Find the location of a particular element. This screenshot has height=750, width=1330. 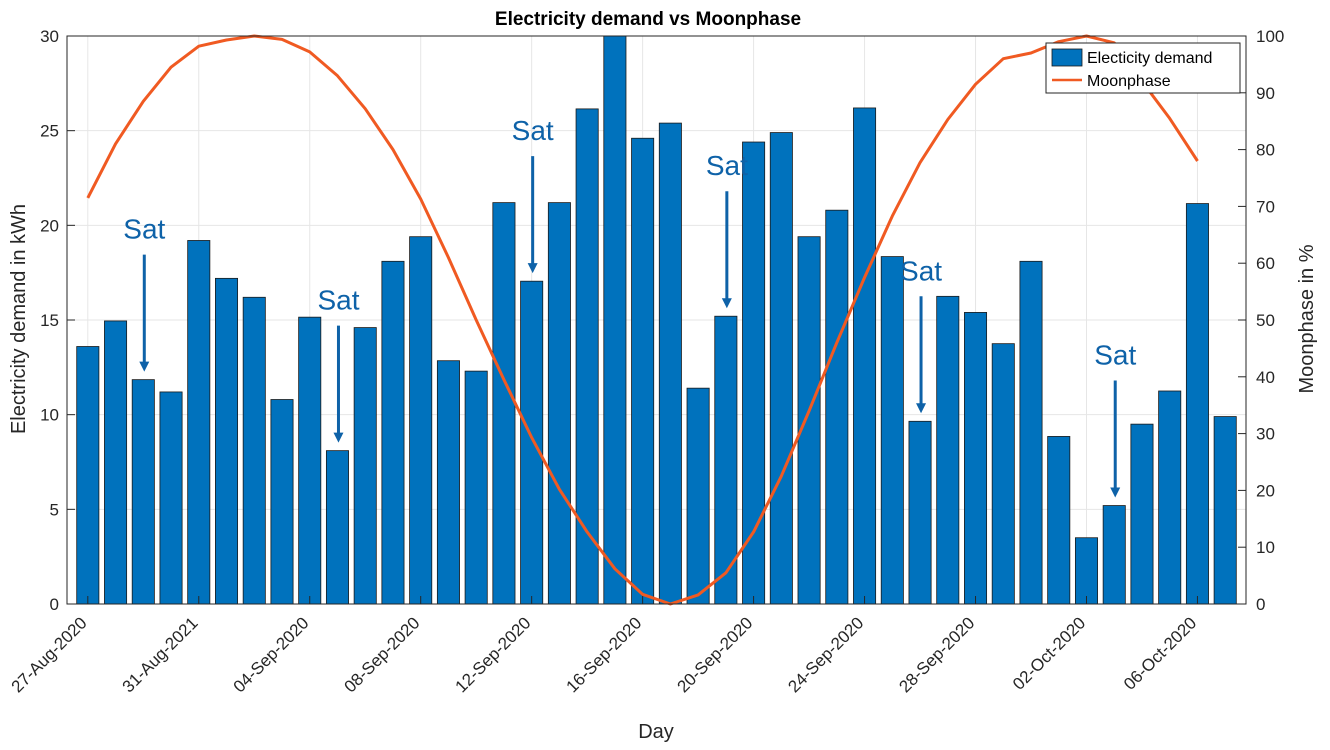

legend-bar-label: Electicity demand is located at coordinates (1149, 58).